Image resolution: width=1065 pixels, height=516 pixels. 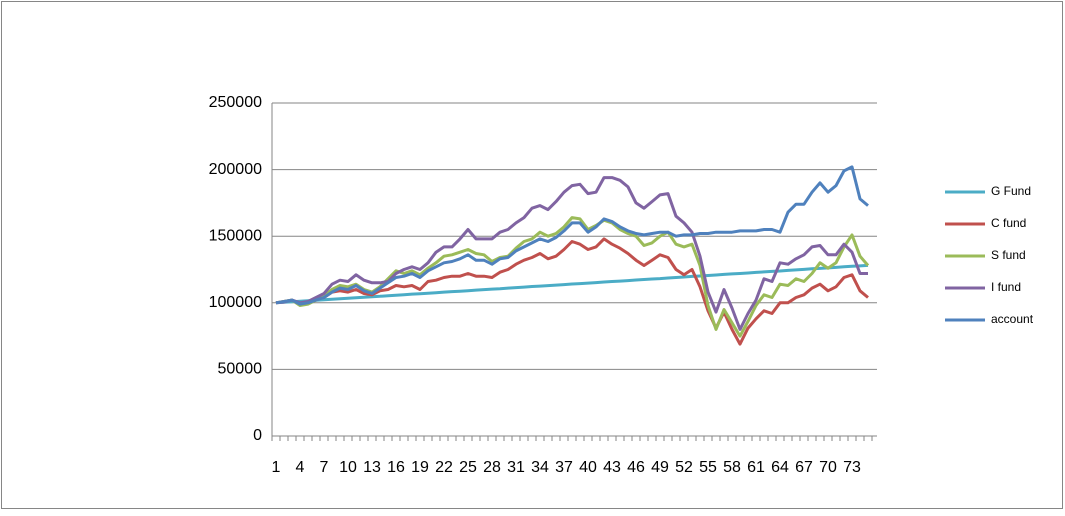 I want to click on x-tick-label: 7, so click(x=324, y=467).